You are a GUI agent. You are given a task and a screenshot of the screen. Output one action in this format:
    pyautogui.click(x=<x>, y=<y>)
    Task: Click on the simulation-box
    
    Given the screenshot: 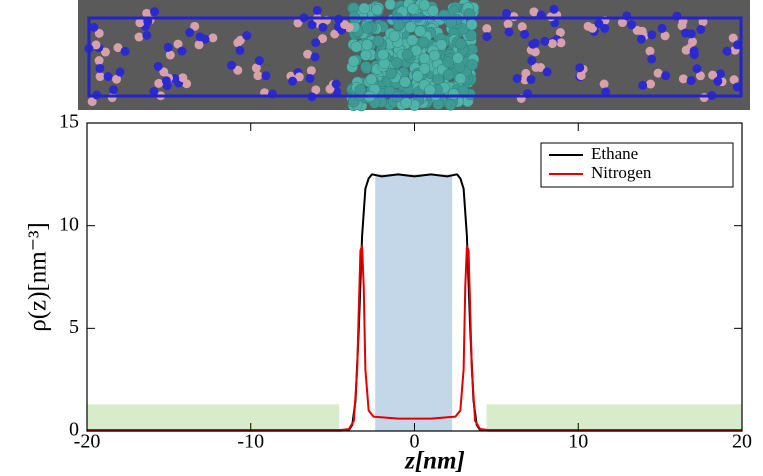 What is the action you would take?
    pyautogui.click(x=415, y=57)
    